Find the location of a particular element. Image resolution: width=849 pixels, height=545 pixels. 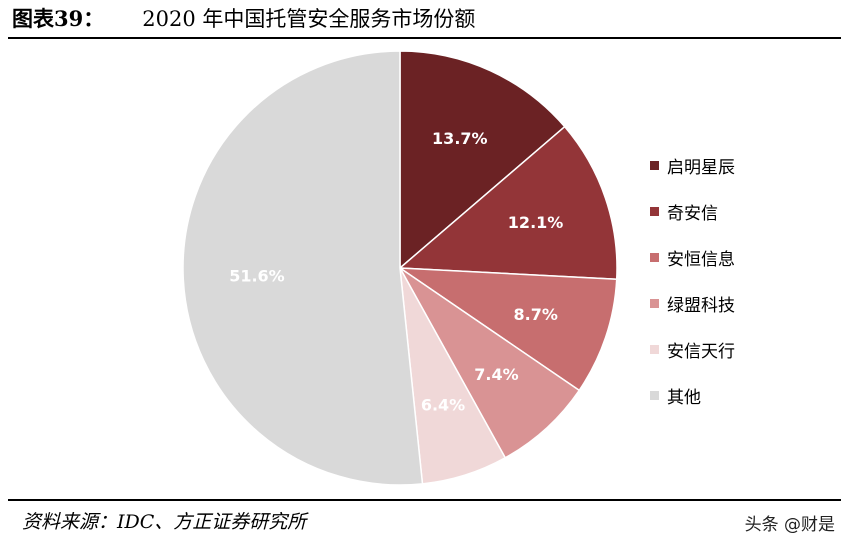

bottom-rule is located at coordinates (424, 500).